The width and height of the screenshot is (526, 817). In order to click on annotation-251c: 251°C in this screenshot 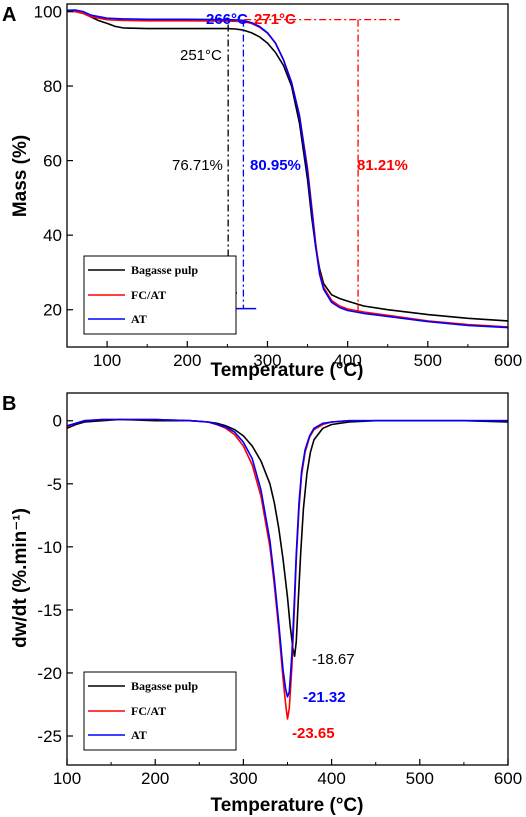, I will do `click(201, 55)`.